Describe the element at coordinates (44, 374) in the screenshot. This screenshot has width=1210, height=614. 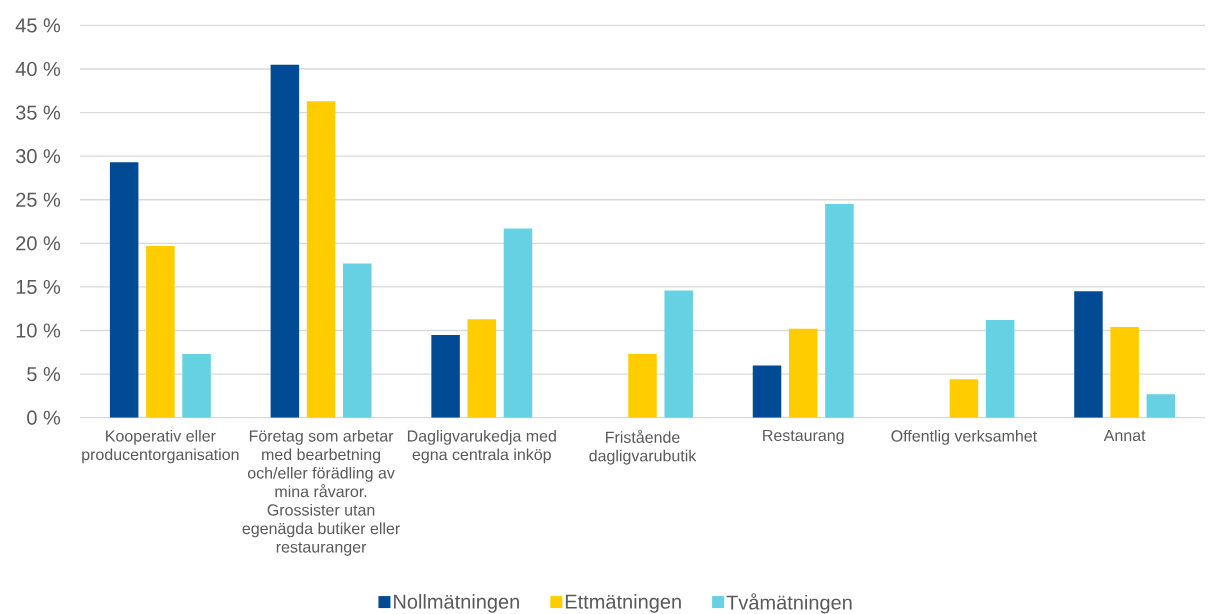
I see `y-tick-label: 5 %` at that location.